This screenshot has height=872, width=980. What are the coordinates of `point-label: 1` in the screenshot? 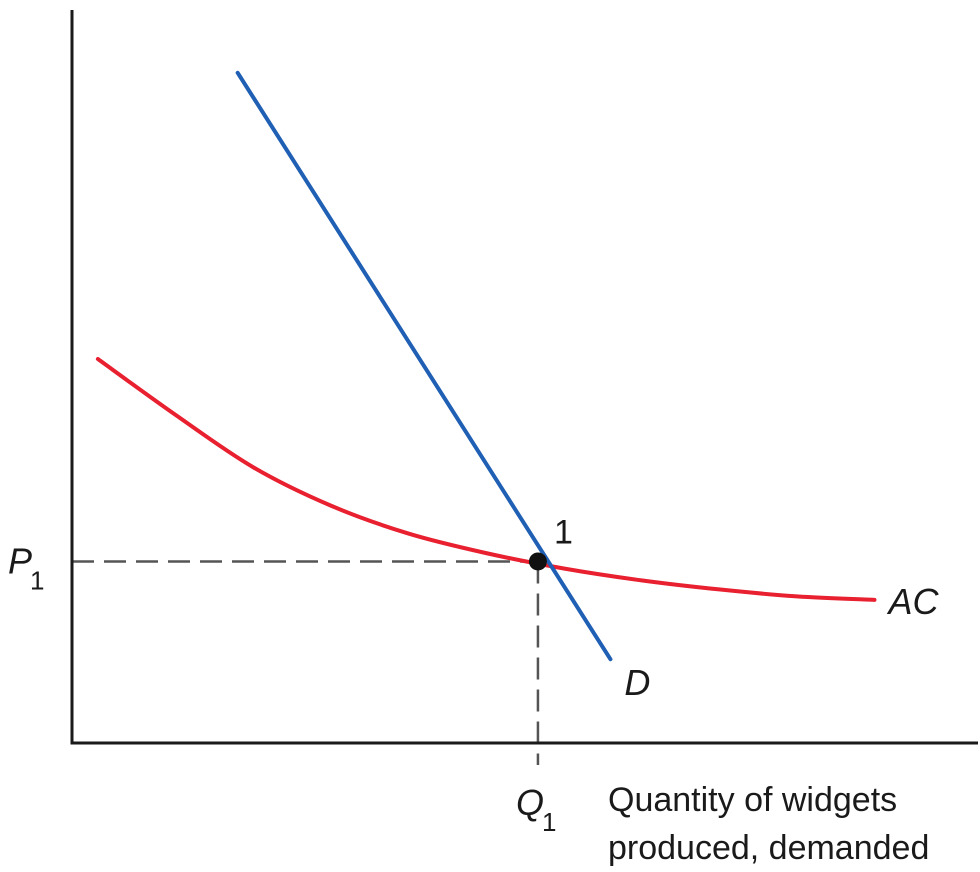 It's located at (563, 532).